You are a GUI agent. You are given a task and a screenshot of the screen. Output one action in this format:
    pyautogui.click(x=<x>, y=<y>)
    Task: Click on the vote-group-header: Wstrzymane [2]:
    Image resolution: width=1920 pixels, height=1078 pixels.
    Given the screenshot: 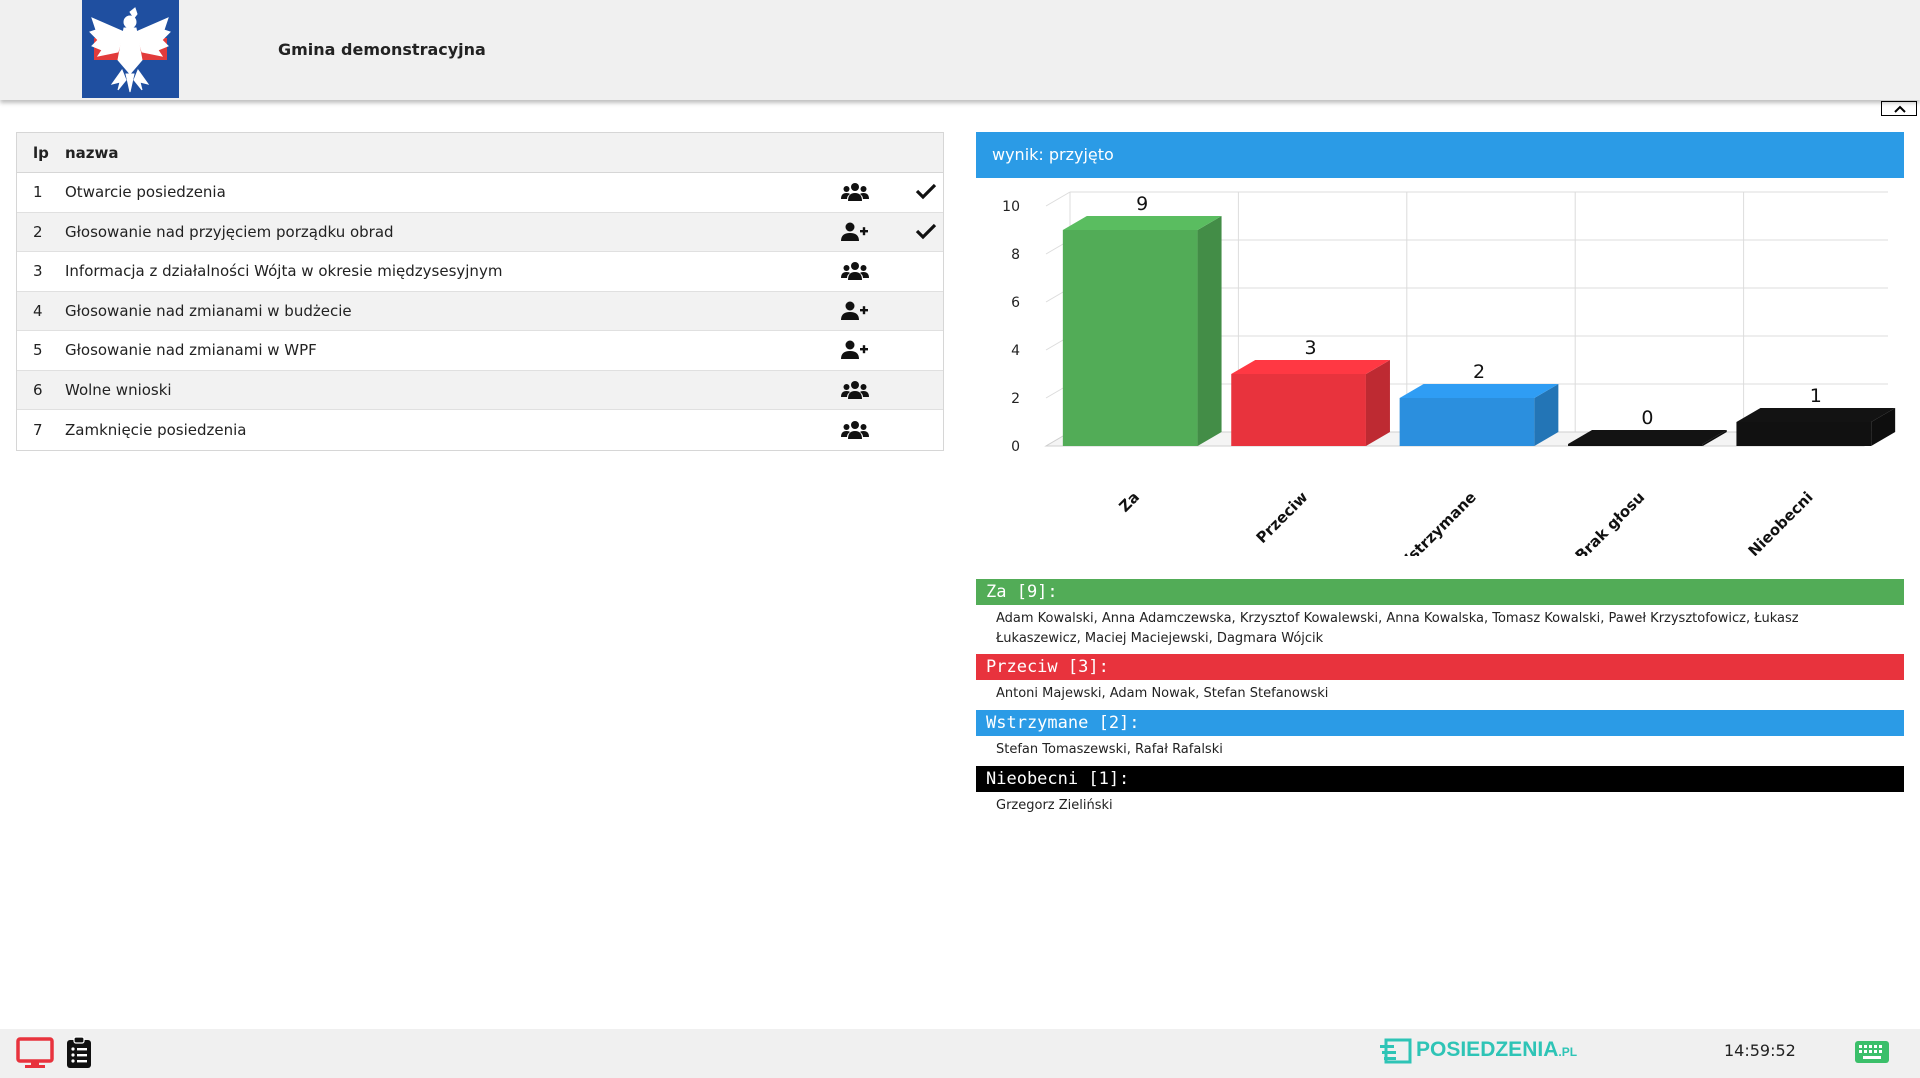 What is the action you would take?
    pyautogui.click(x=1440, y=723)
    